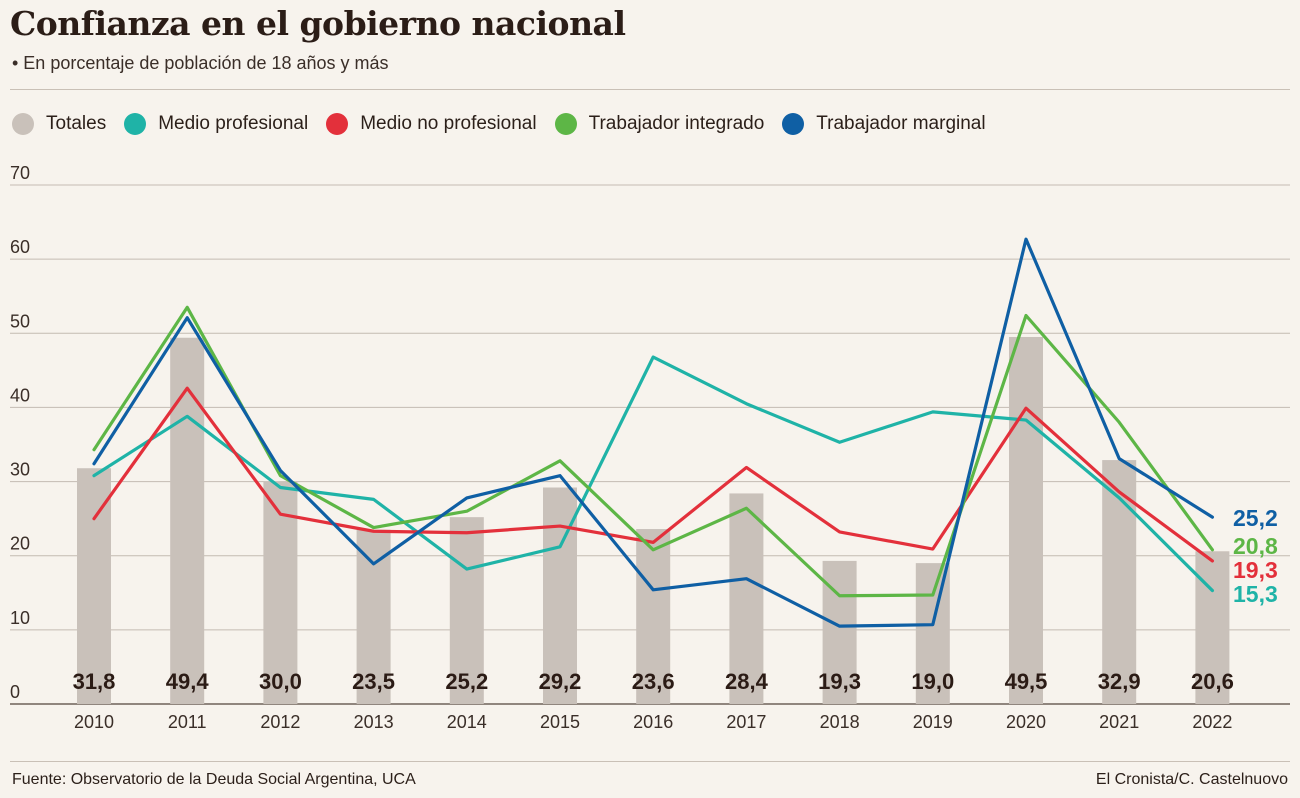 This screenshot has height=798, width=1300. I want to click on bottom-divider, so click(650, 761).